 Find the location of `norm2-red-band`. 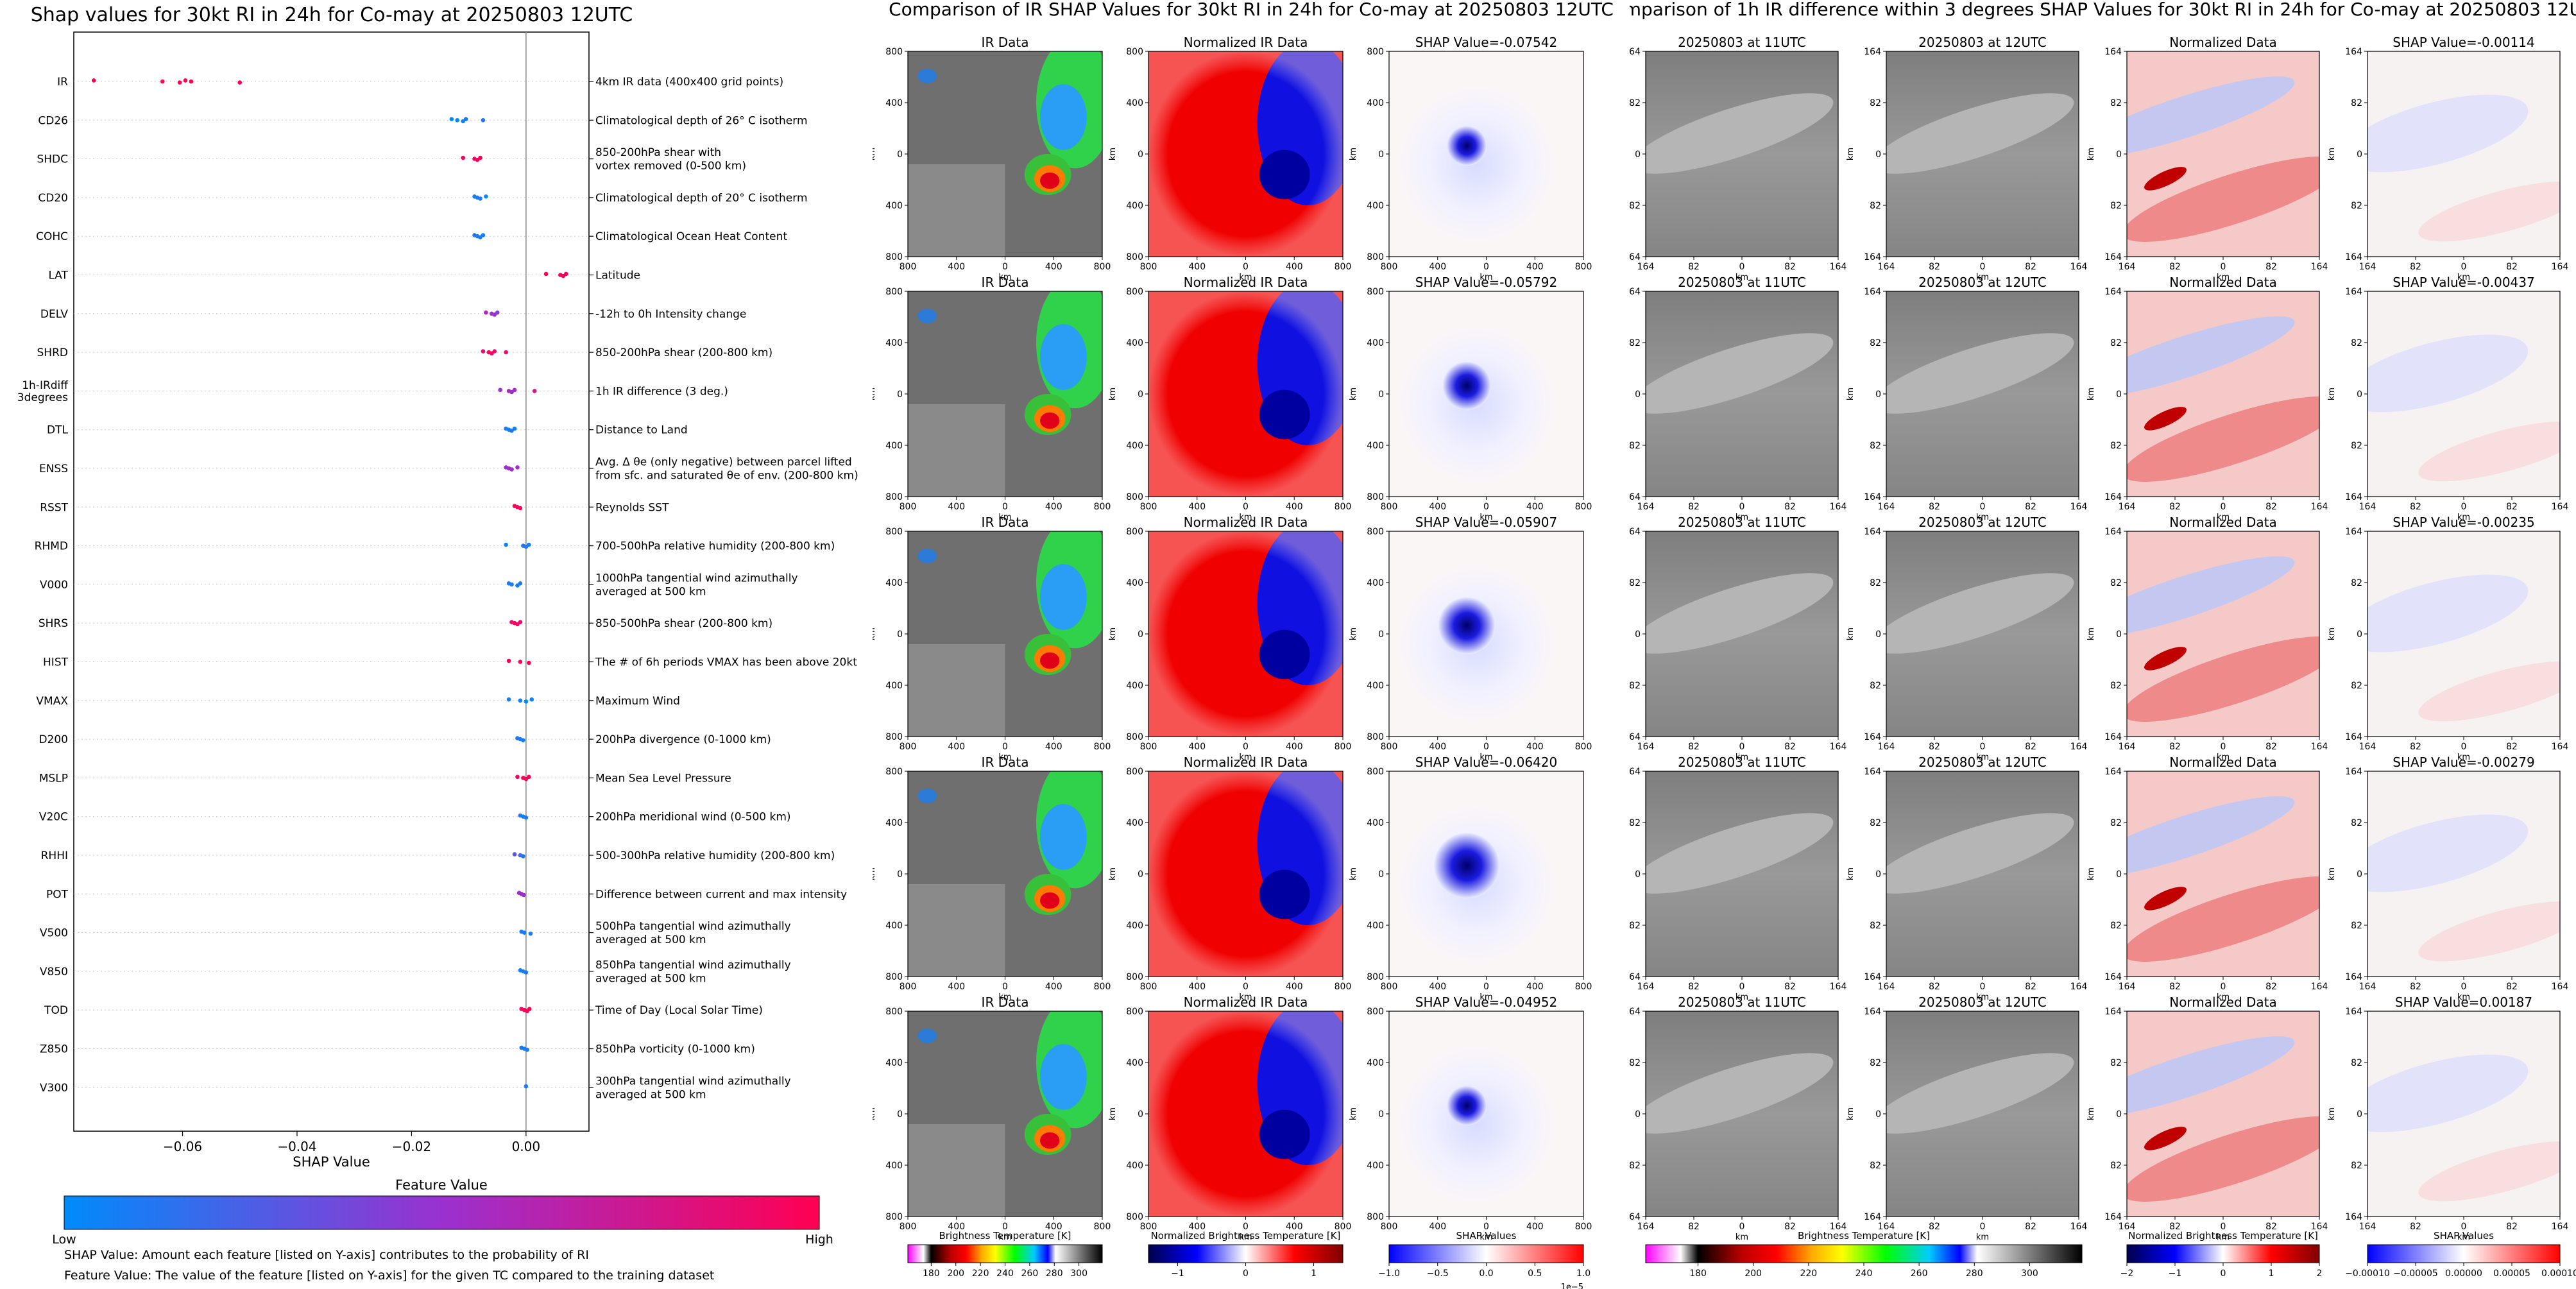

norm2-red-band is located at coordinates (2223, 199).